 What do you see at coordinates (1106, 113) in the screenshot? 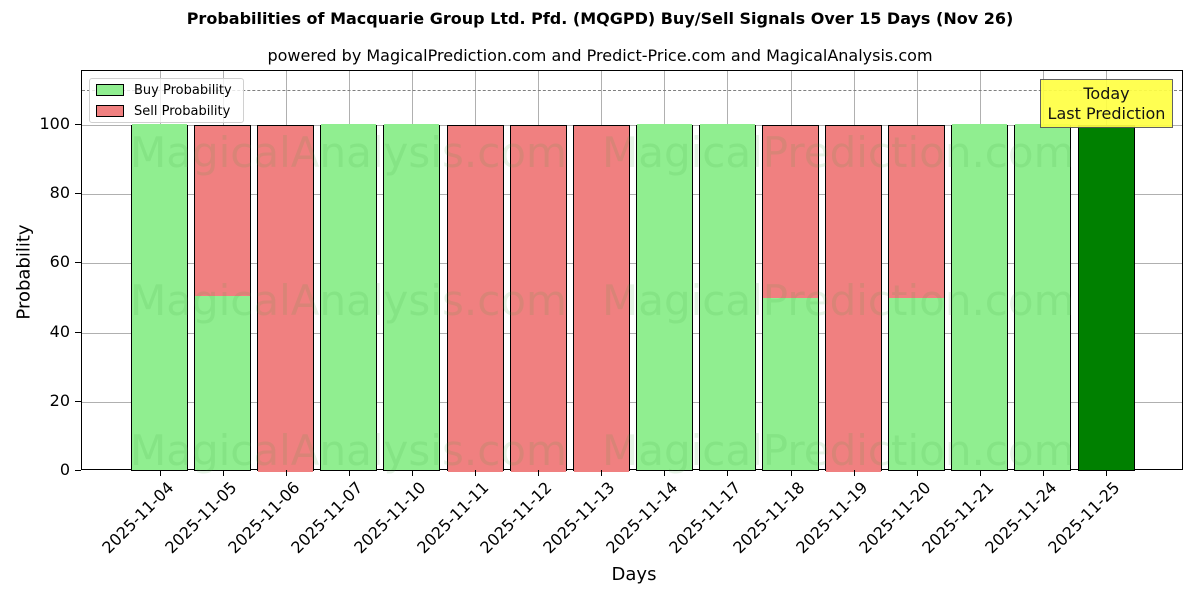
I see `annotation-line-2: Last Prediction` at bounding box center [1106, 113].